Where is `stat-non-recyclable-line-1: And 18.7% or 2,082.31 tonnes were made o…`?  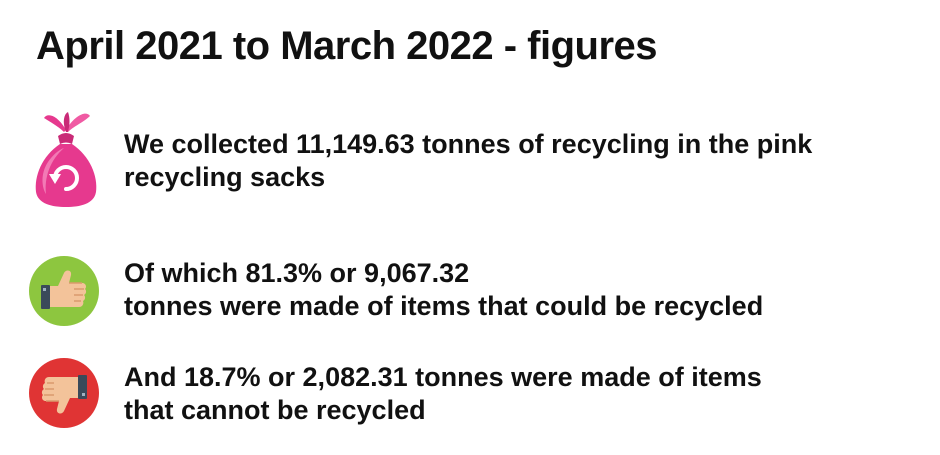
stat-non-recyclable-line-1: And 18.7% or 2,082.31 tonnes were made o… is located at coordinates (443, 377).